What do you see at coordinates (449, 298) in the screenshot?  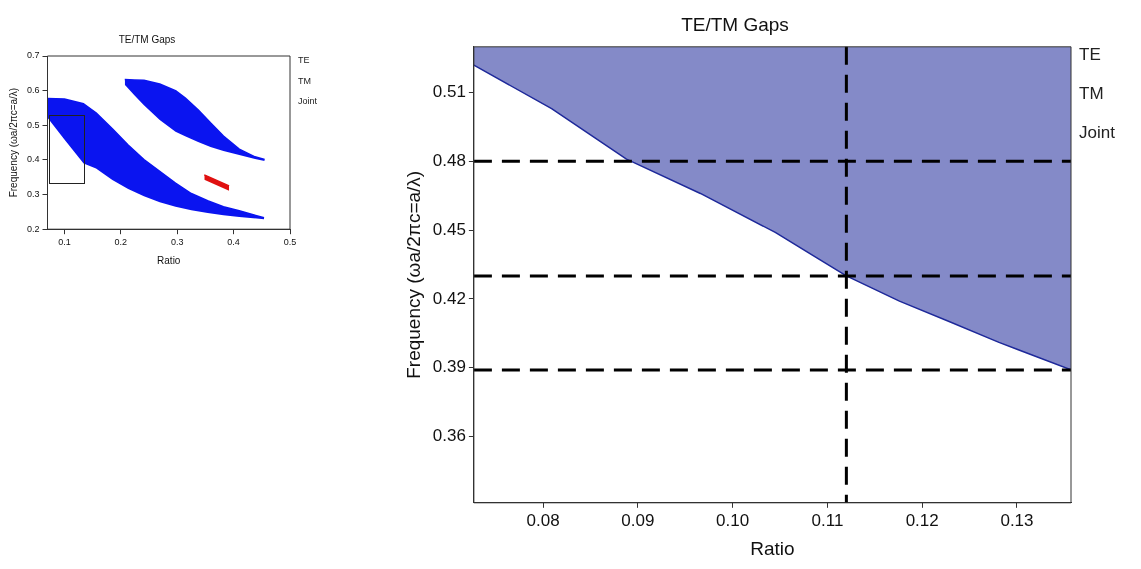 I see `y-tick-label: 0.42` at bounding box center [449, 298].